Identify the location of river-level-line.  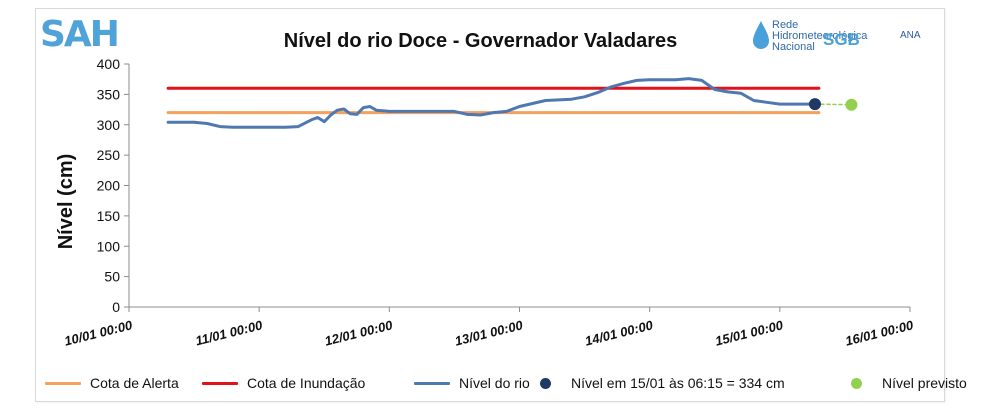
(491, 103).